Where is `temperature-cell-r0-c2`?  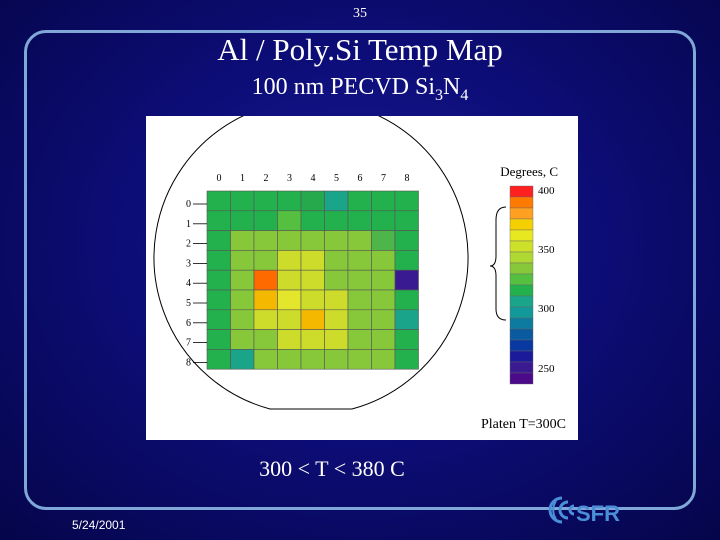
temperature-cell-r0-c2 is located at coordinates (265, 201).